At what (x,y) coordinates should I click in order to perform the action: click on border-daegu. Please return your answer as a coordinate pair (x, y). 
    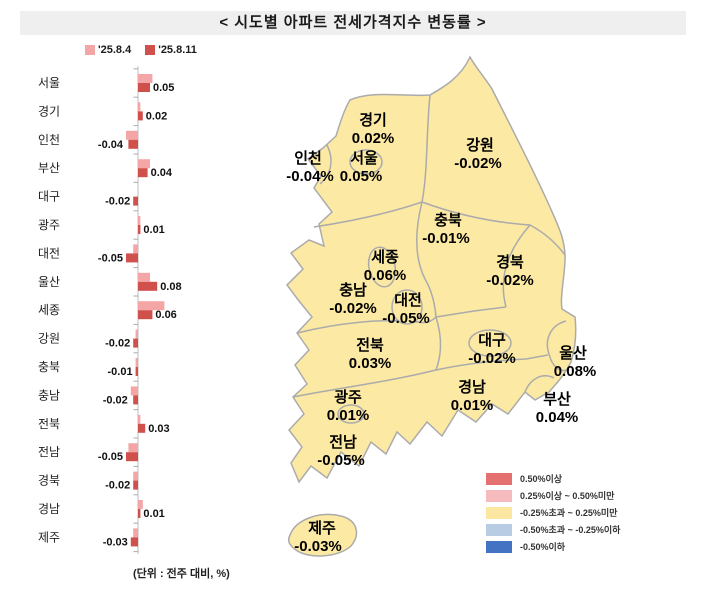
    Looking at the image, I should click on (490, 343).